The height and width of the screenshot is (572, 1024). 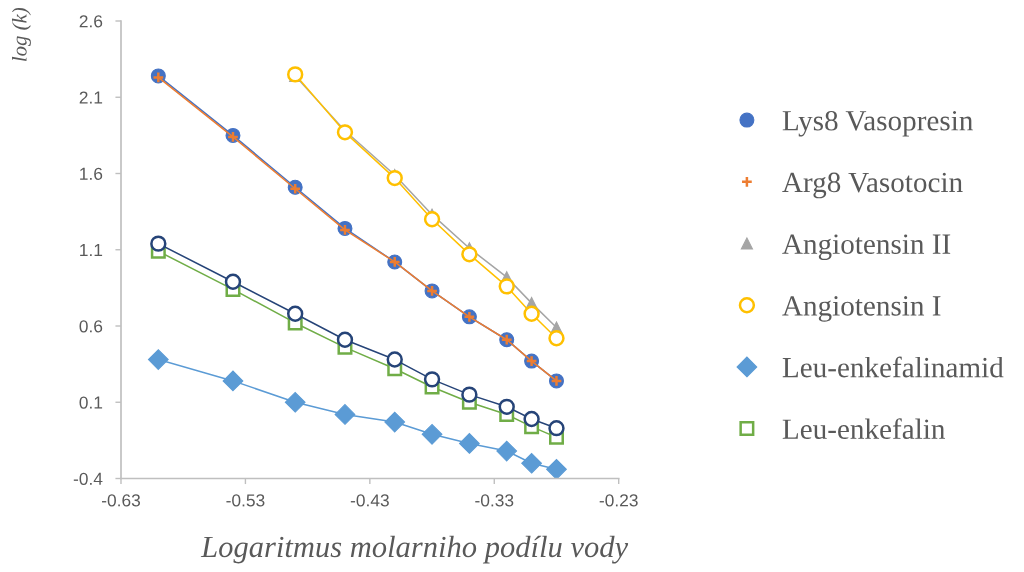 What do you see at coordinates (91, 250) in the screenshot?
I see `y-tick-label: 1.1` at bounding box center [91, 250].